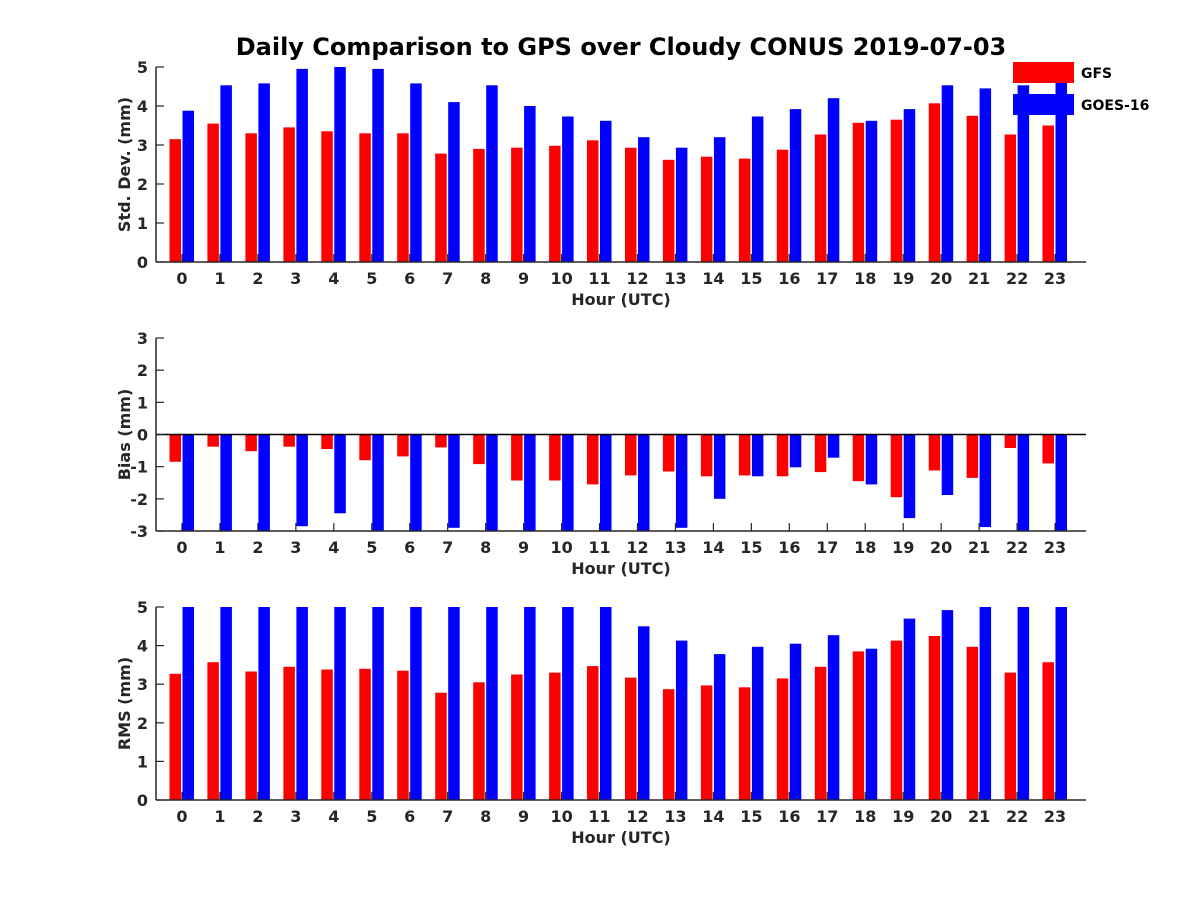 The image size is (1200, 900). I want to click on y-tick-label: 4, so click(142, 106).